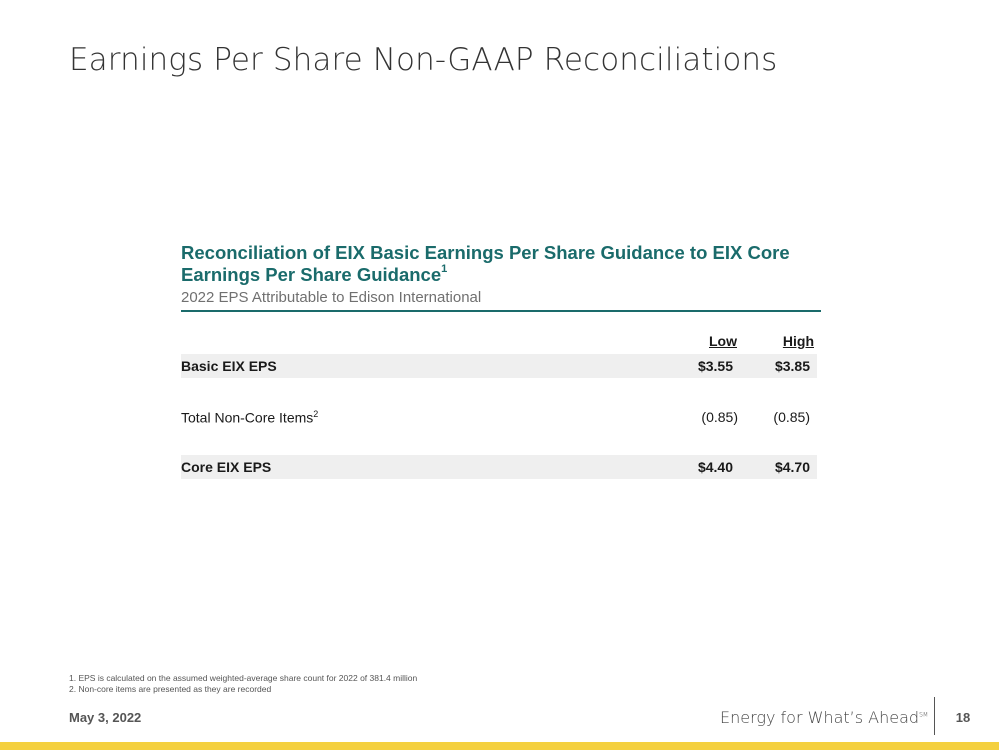 The height and width of the screenshot is (750, 999). What do you see at coordinates (499, 366) in the screenshot?
I see `table-row-basic-eps: Basic EIX EPS $3.55 $3.85` at bounding box center [499, 366].